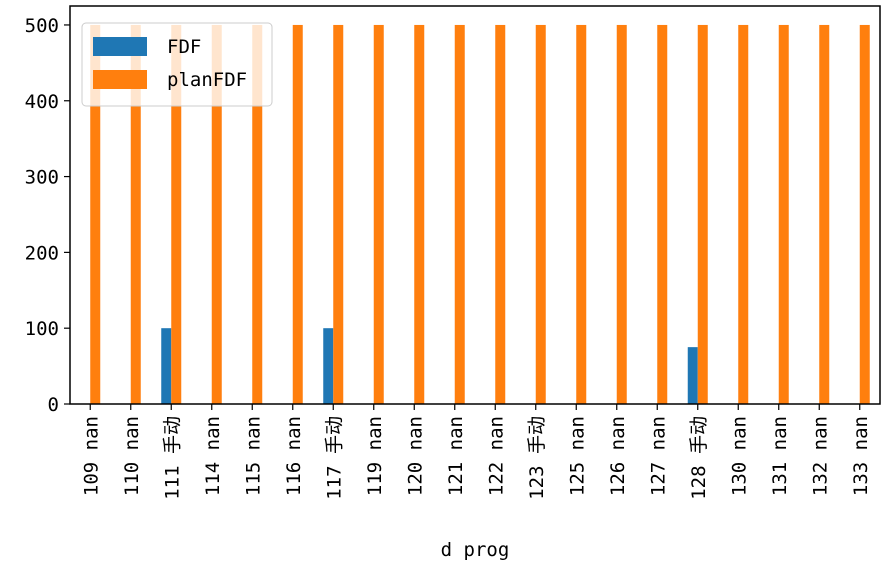 This screenshot has width=883, height=565. What do you see at coordinates (42, 253) in the screenshot?
I see `y-tick-label: 200` at bounding box center [42, 253].